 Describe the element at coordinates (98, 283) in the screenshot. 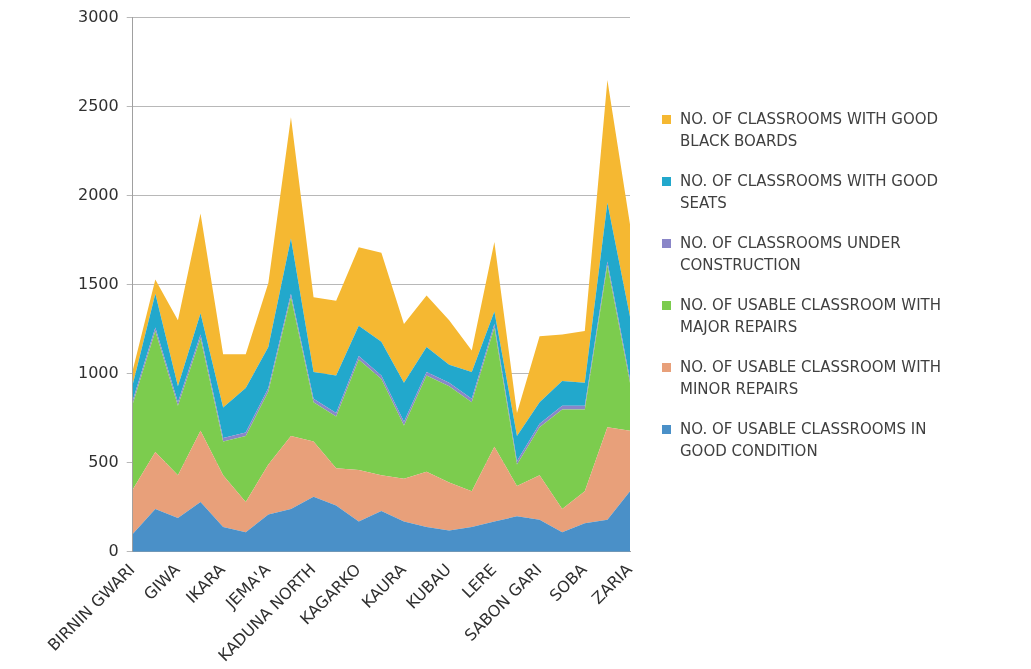

I see `y-tick-label: 1500` at that location.